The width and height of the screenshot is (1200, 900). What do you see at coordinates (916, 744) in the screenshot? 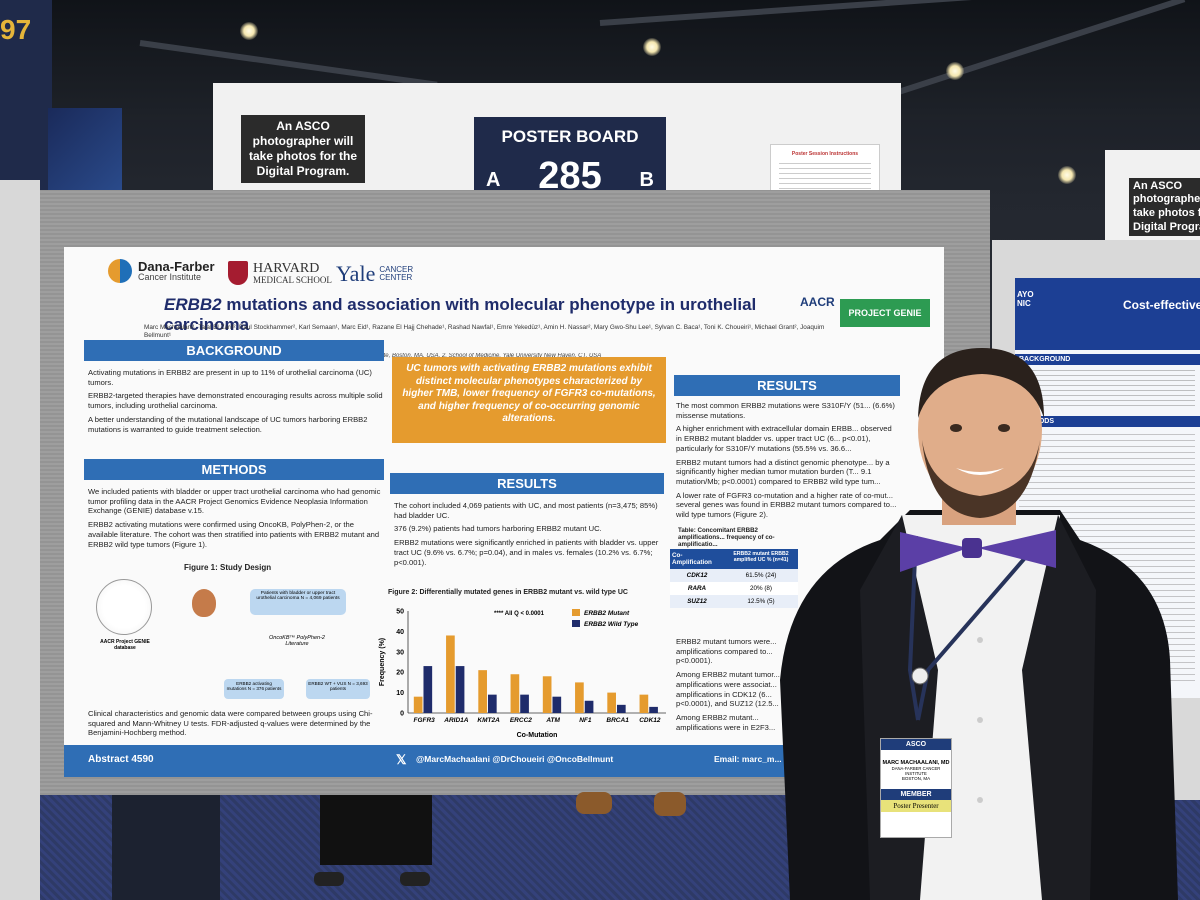
I see `badge-event: ASCO` at bounding box center [916, 744].